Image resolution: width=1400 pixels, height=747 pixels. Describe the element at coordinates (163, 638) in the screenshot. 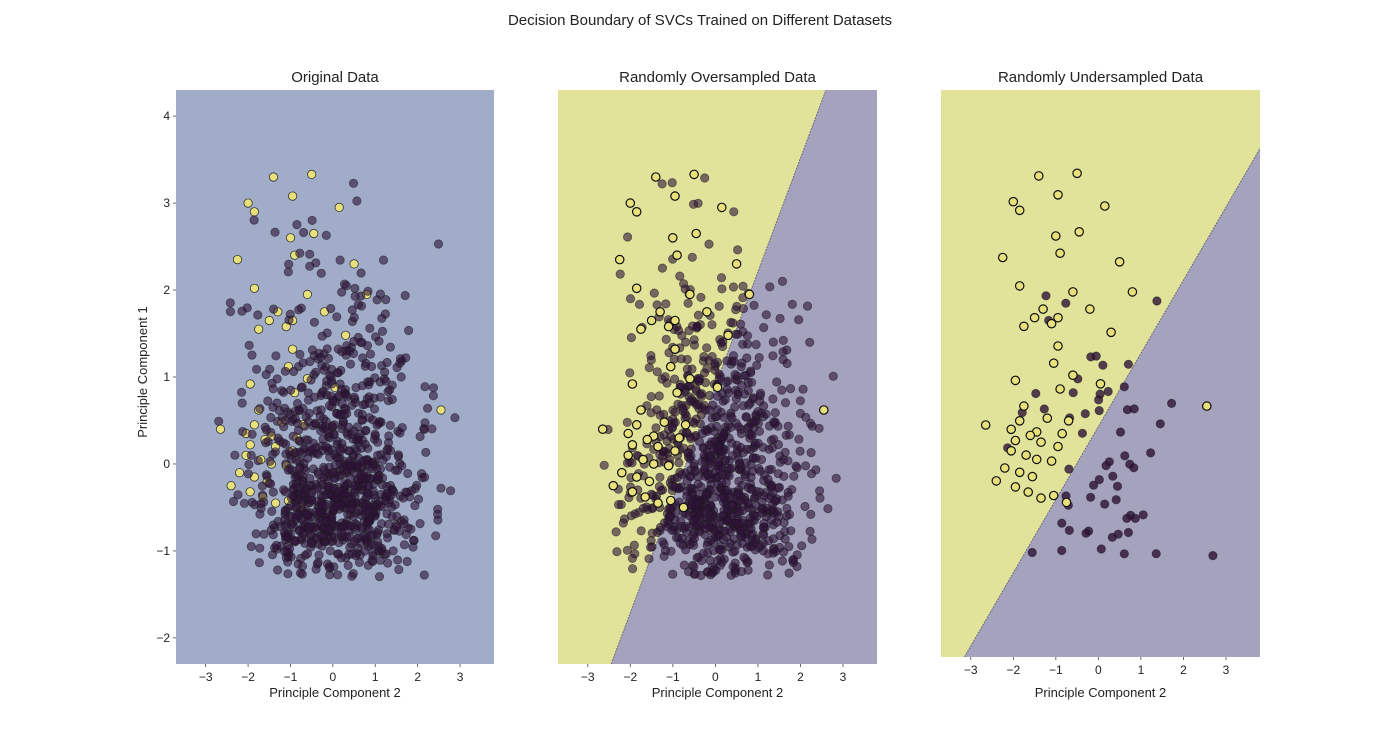

I see `y-tick-label: −2` at that location.